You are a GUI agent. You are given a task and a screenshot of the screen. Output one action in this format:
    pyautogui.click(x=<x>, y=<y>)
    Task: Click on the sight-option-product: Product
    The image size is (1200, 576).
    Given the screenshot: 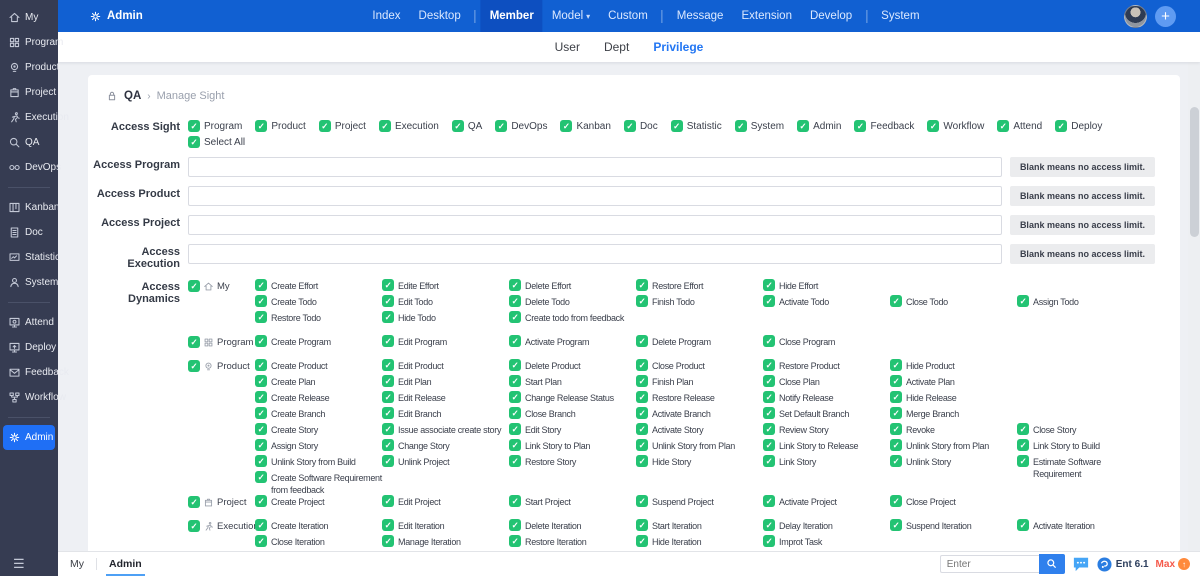 What is the action you would take?
    pyautogui.click(x=280, y=126)
    